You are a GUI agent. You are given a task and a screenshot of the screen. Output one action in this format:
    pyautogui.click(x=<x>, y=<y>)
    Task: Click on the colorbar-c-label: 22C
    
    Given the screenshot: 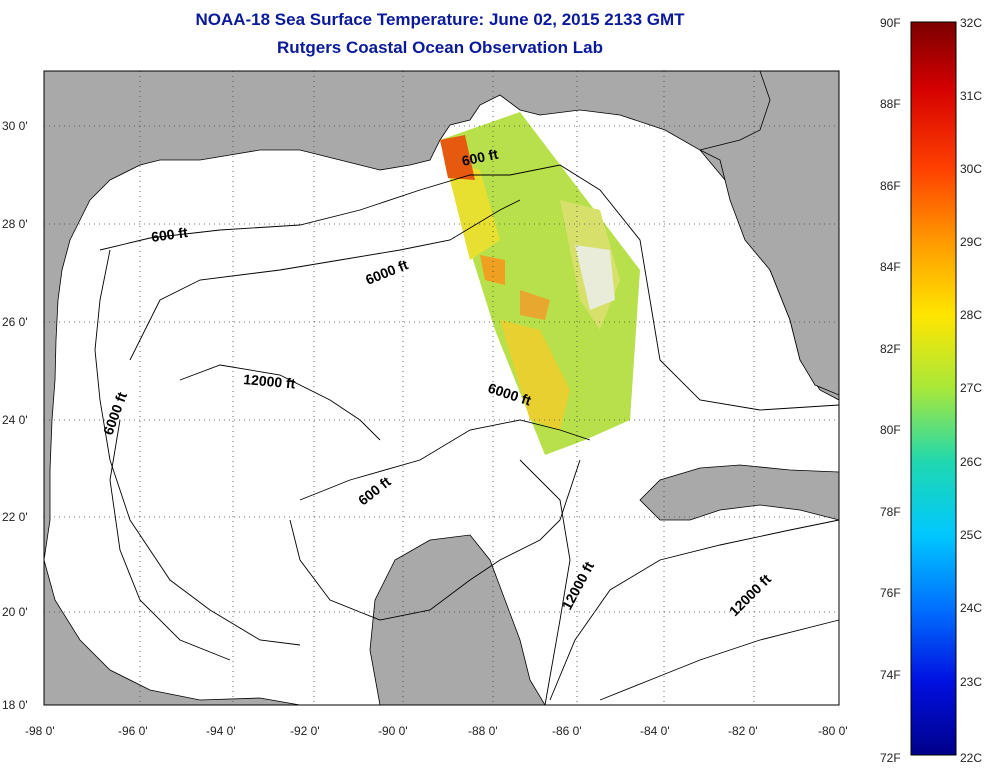 What is the action you would take?
    pyautogui.click(x=971, y=758)
    